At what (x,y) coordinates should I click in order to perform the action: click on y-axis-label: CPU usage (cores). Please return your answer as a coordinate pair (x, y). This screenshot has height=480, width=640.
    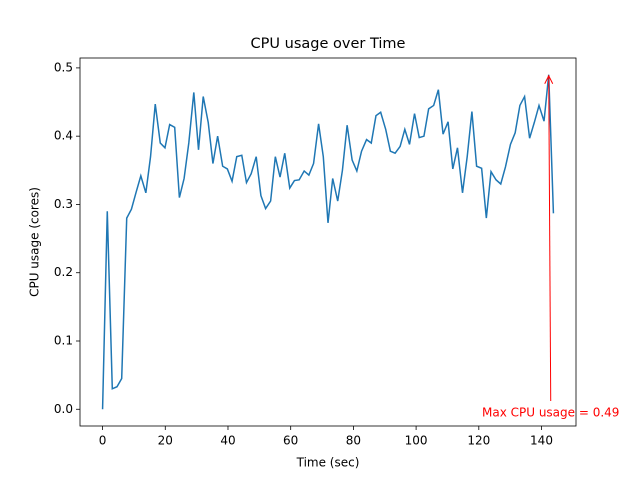
    Looking at the image, I should click on (35, 242).